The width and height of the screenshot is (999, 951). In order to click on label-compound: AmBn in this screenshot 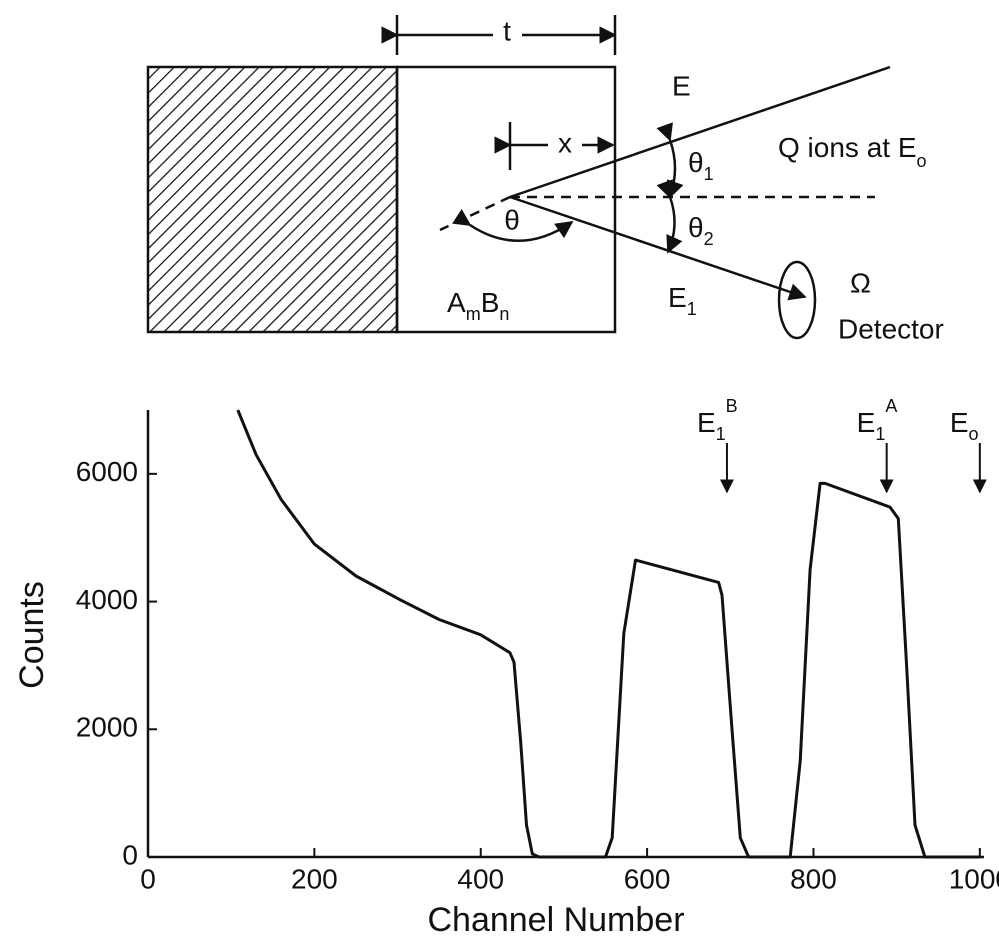, I will do `click(478, 305)`.